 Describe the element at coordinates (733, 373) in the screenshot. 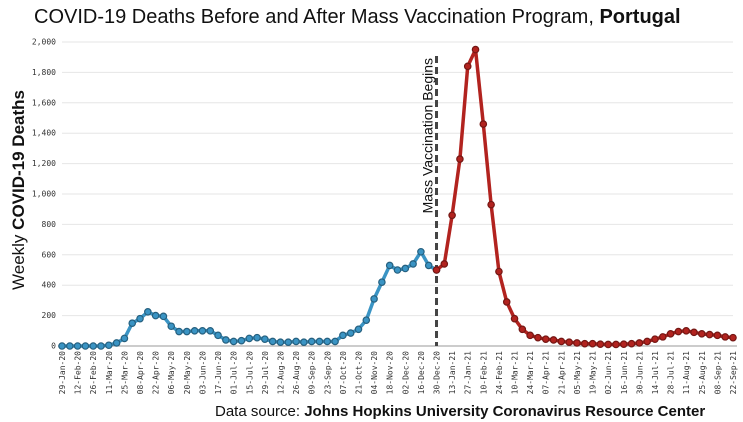

I see `x-tick-label: 22-Sep-21` at that location.